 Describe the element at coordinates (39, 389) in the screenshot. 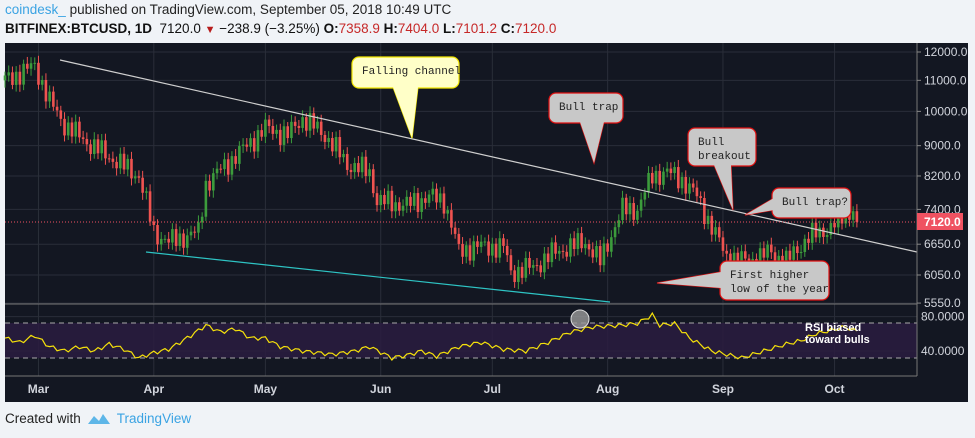

I see `time-tick-label: Mar` at that location.